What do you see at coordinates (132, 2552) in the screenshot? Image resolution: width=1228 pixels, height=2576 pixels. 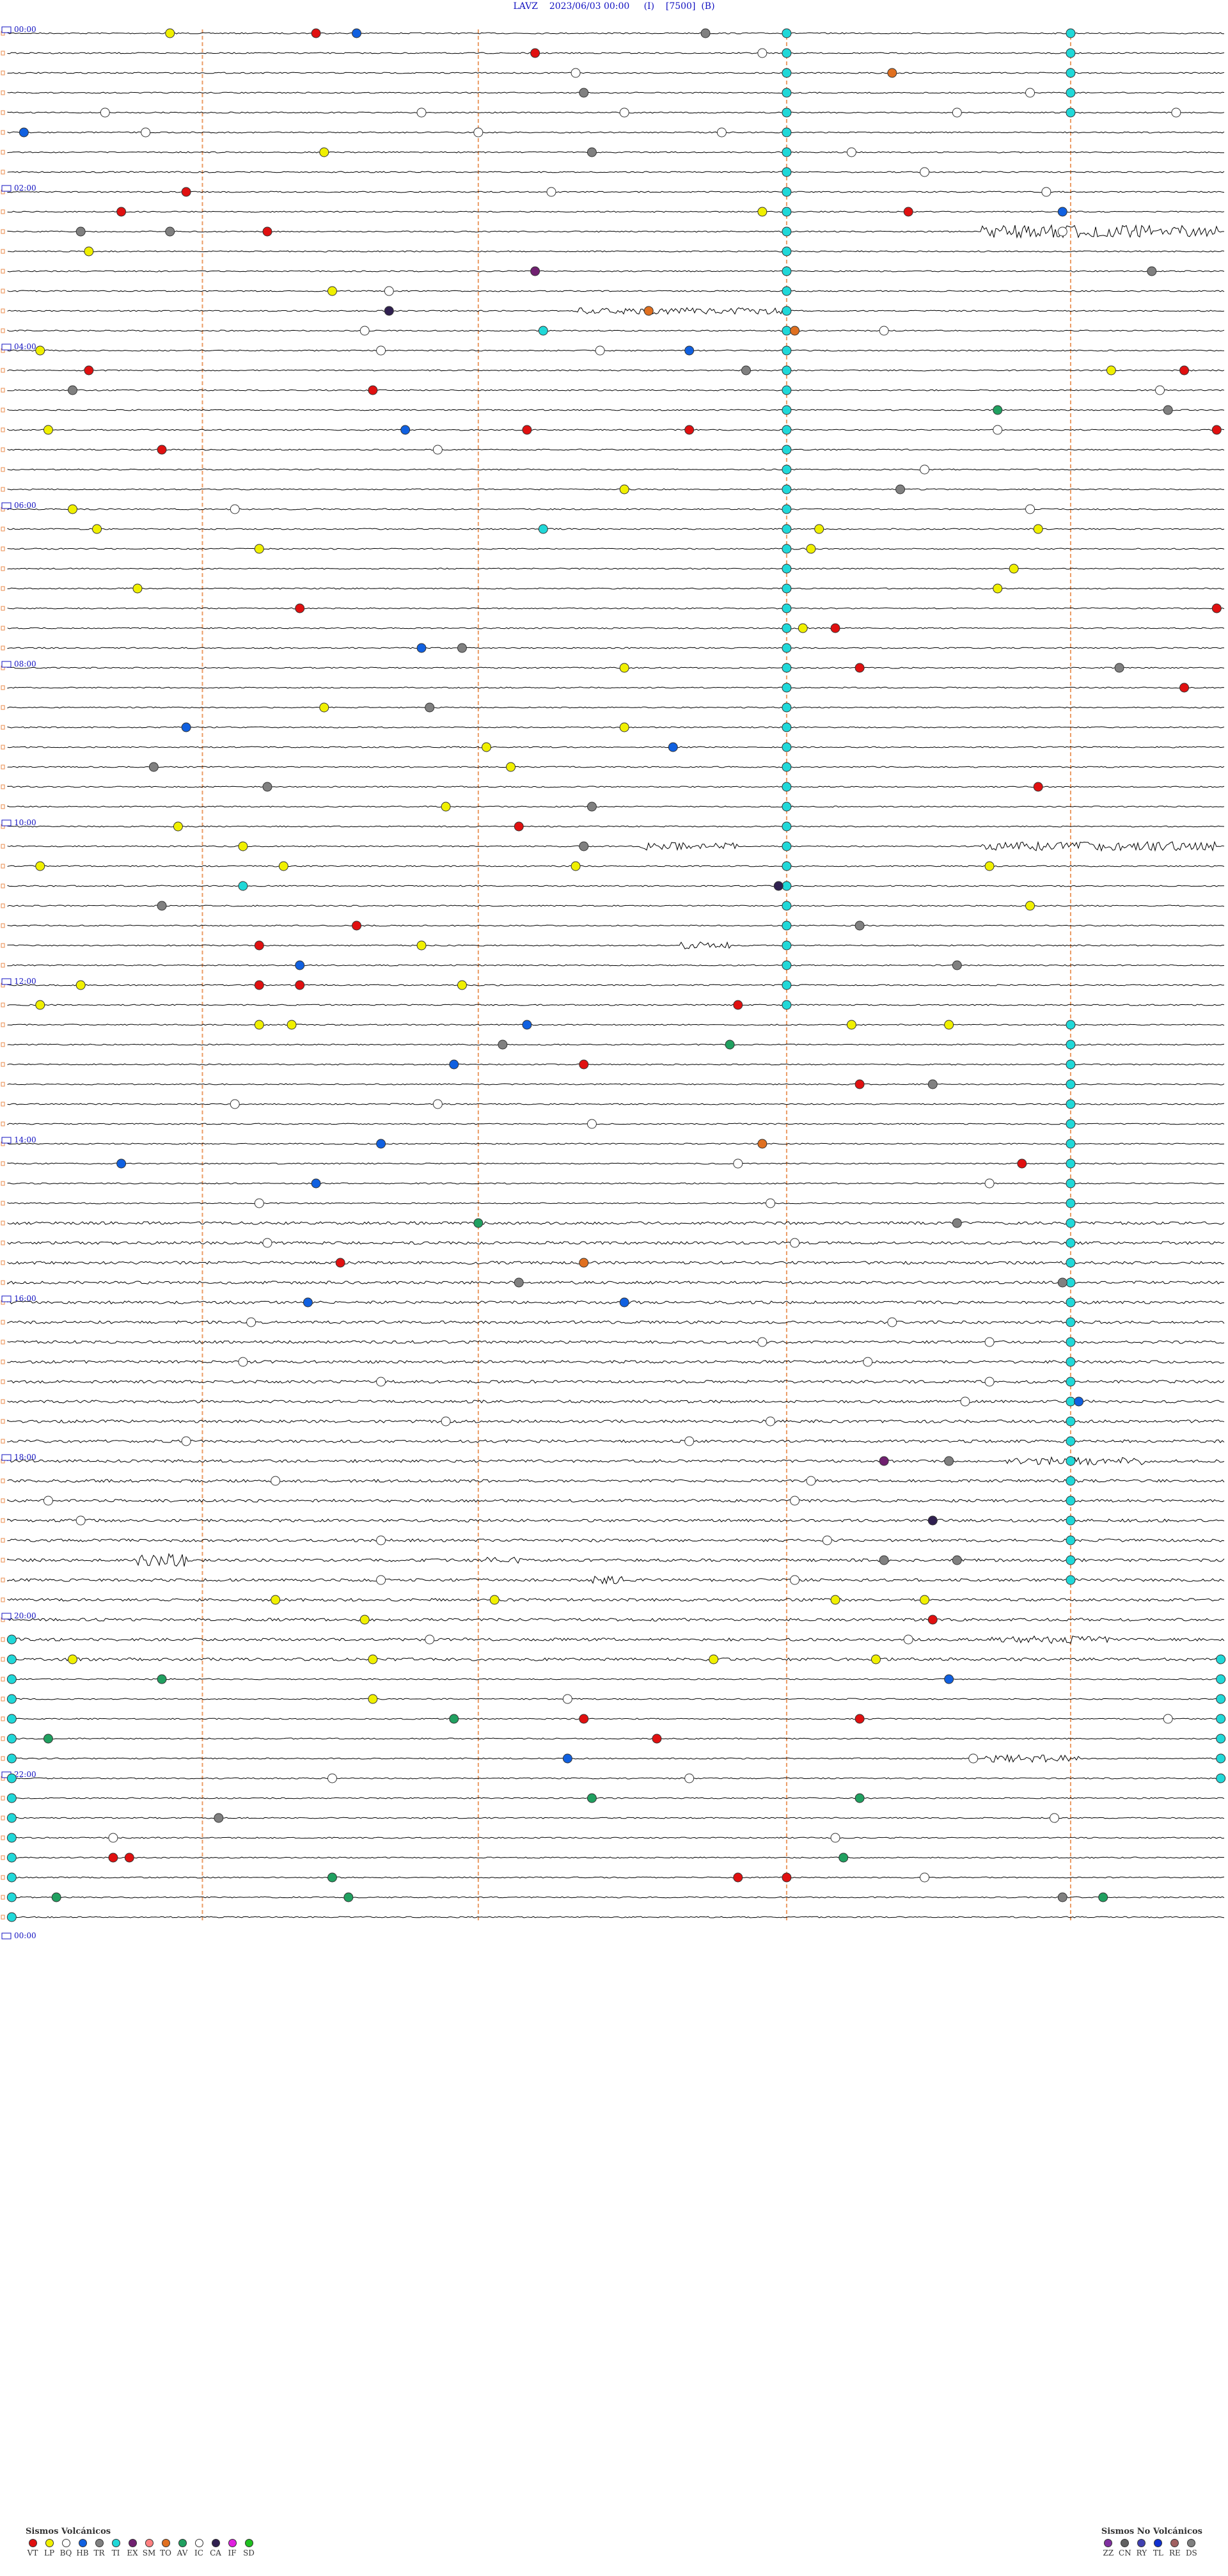 I see `legend-label: EX` at bounding box center [132, 2552].